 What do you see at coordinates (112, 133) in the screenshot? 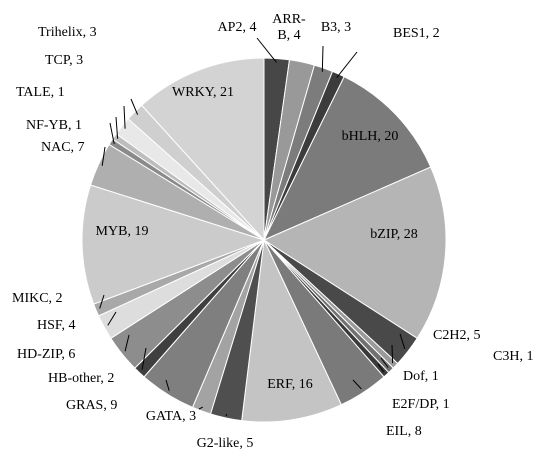
I see `leader-line-nf-yb` at bounding box center [112, 133].